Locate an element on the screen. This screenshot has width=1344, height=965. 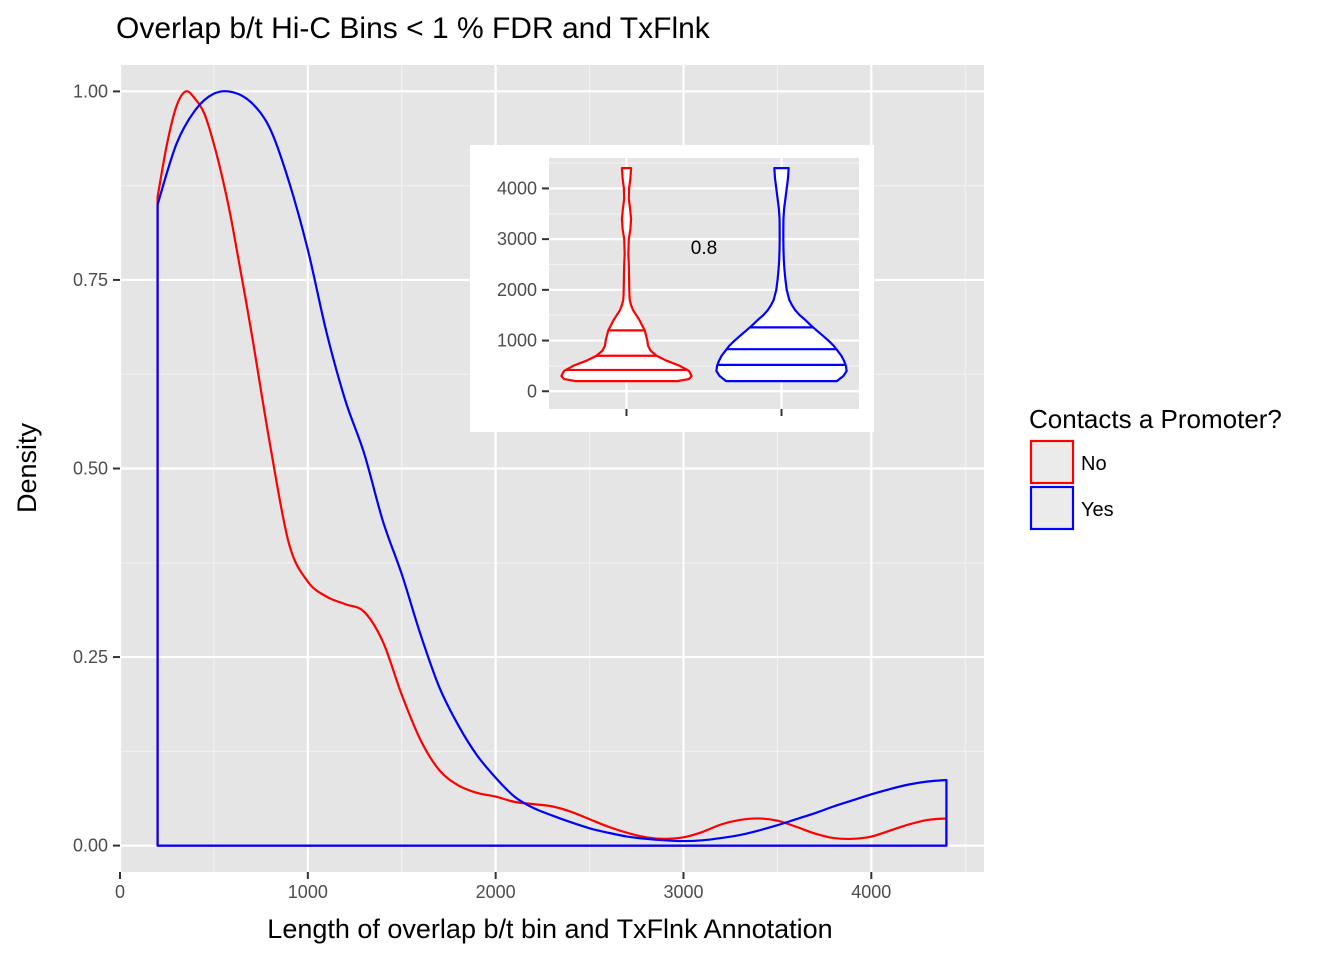
legend-key-yes is located at coordinates (1052, 508).